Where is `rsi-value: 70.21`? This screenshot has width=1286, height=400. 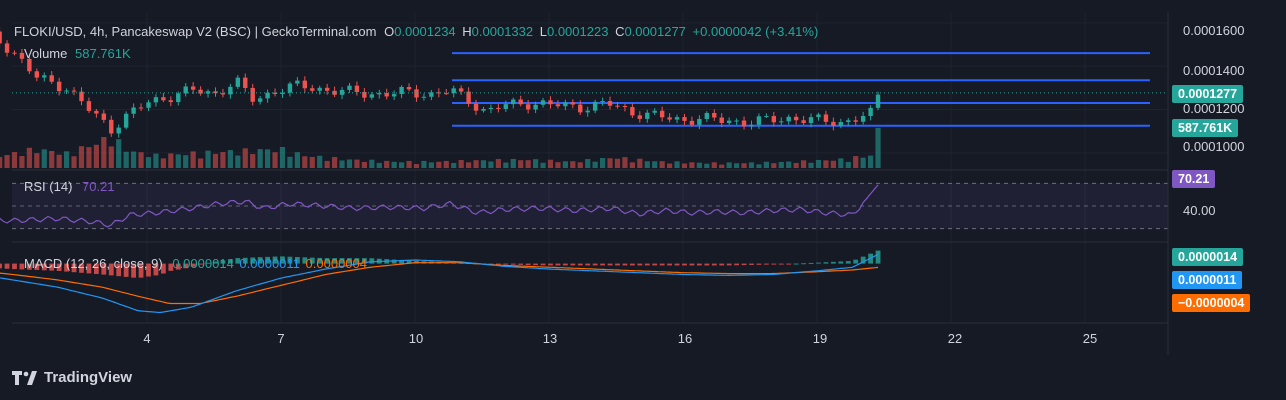
rsi-value: 70.21 is located at coordinates (98, 186).